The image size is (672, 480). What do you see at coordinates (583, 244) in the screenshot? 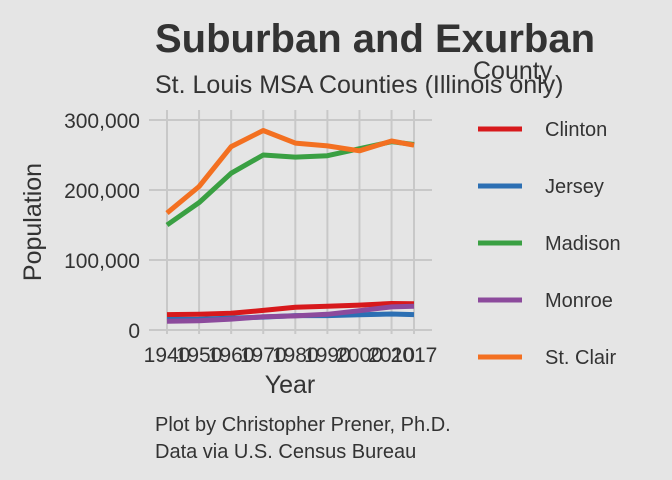
I see `legend-label: Madison` at bounding box center [583, 244].